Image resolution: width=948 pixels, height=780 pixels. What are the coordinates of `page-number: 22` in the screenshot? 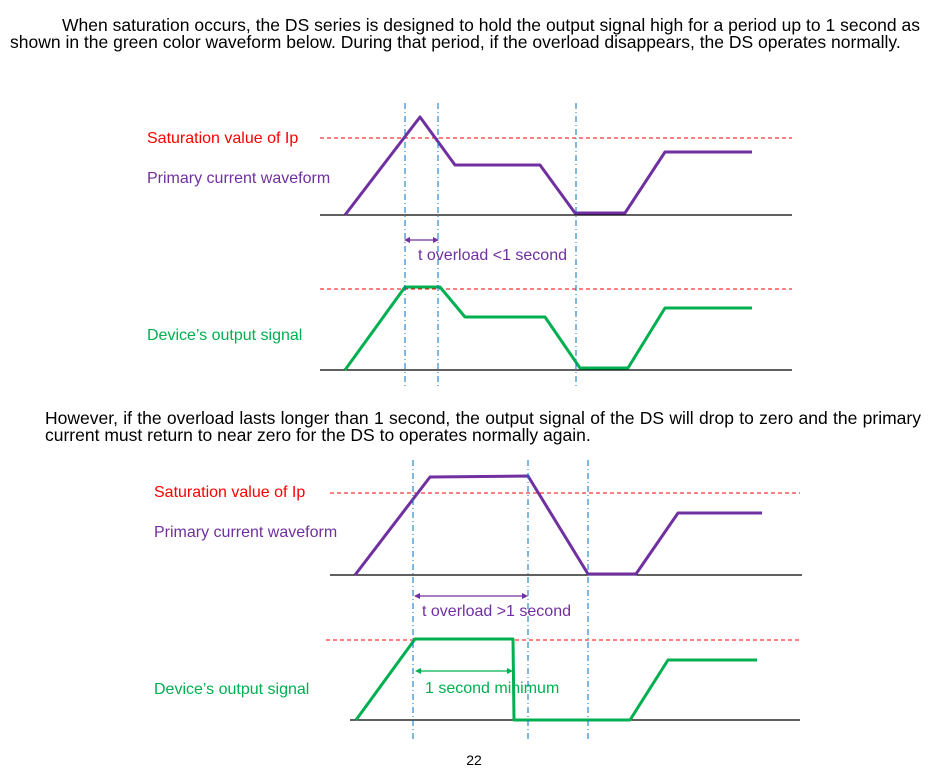 It's located at (474, 760).